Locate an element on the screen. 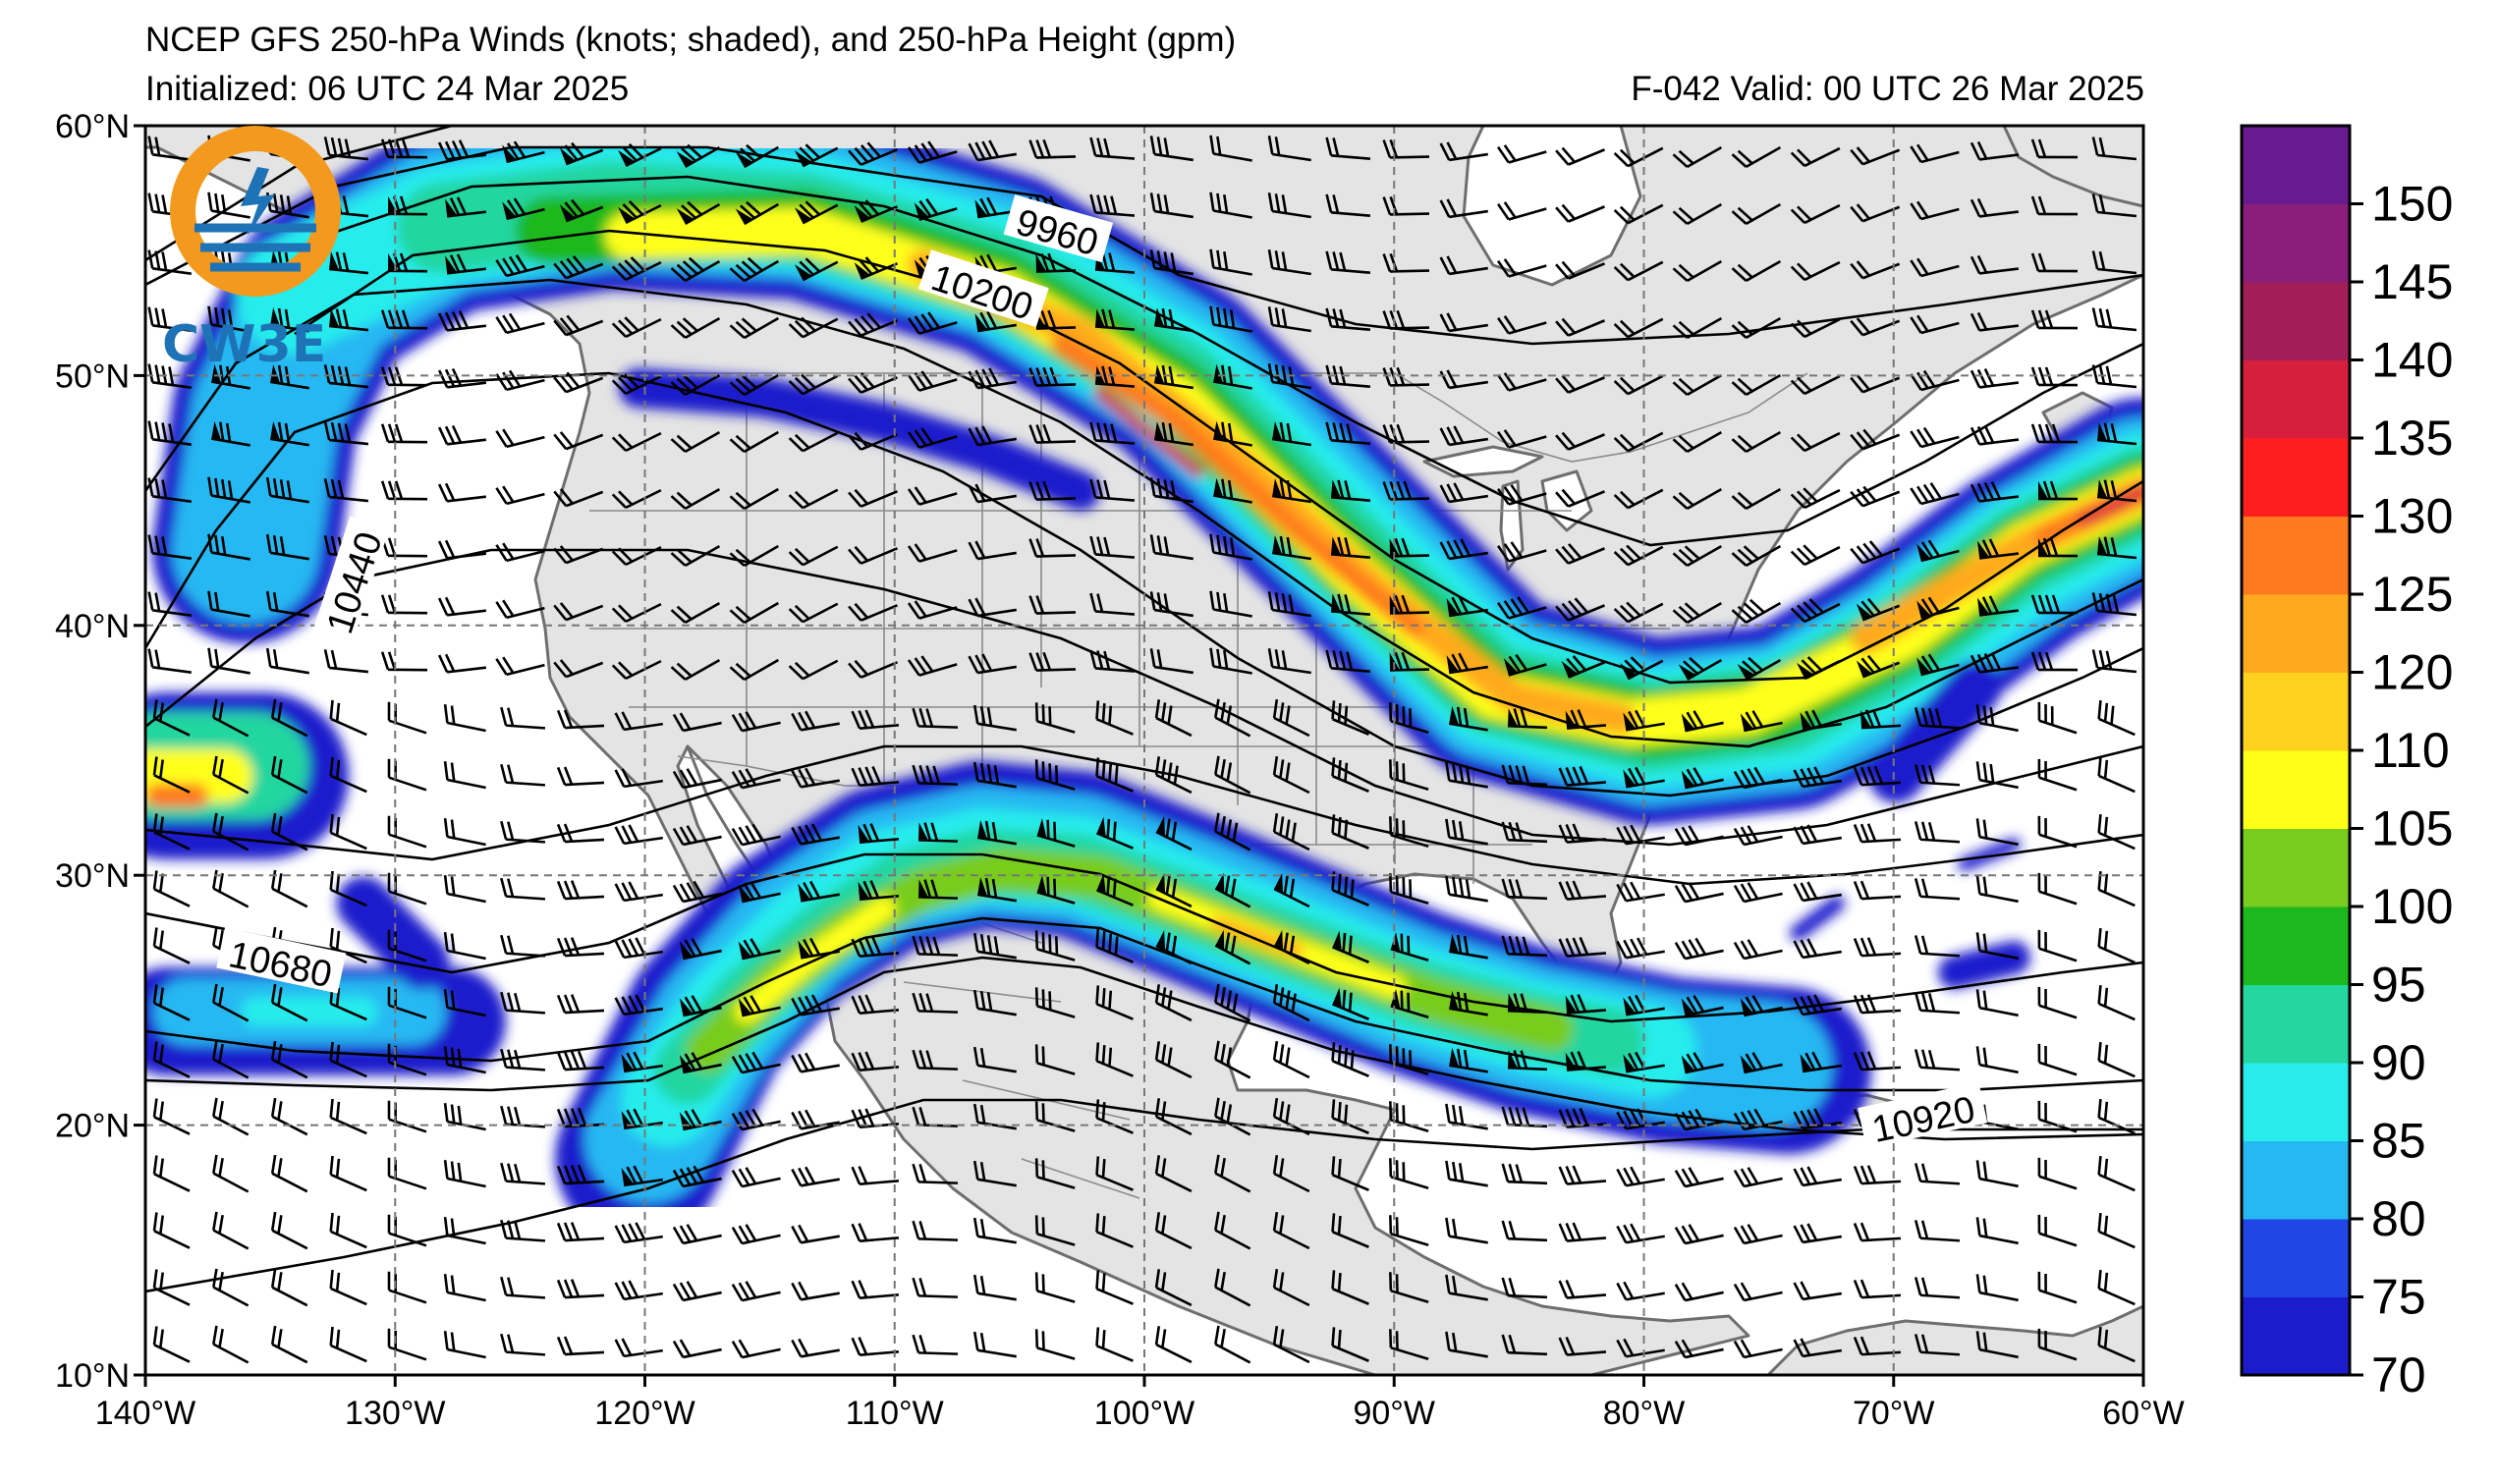  initialized-time: Initialized: 06 UTC 24 Mar 2025 is located at coordinates (387, 89).